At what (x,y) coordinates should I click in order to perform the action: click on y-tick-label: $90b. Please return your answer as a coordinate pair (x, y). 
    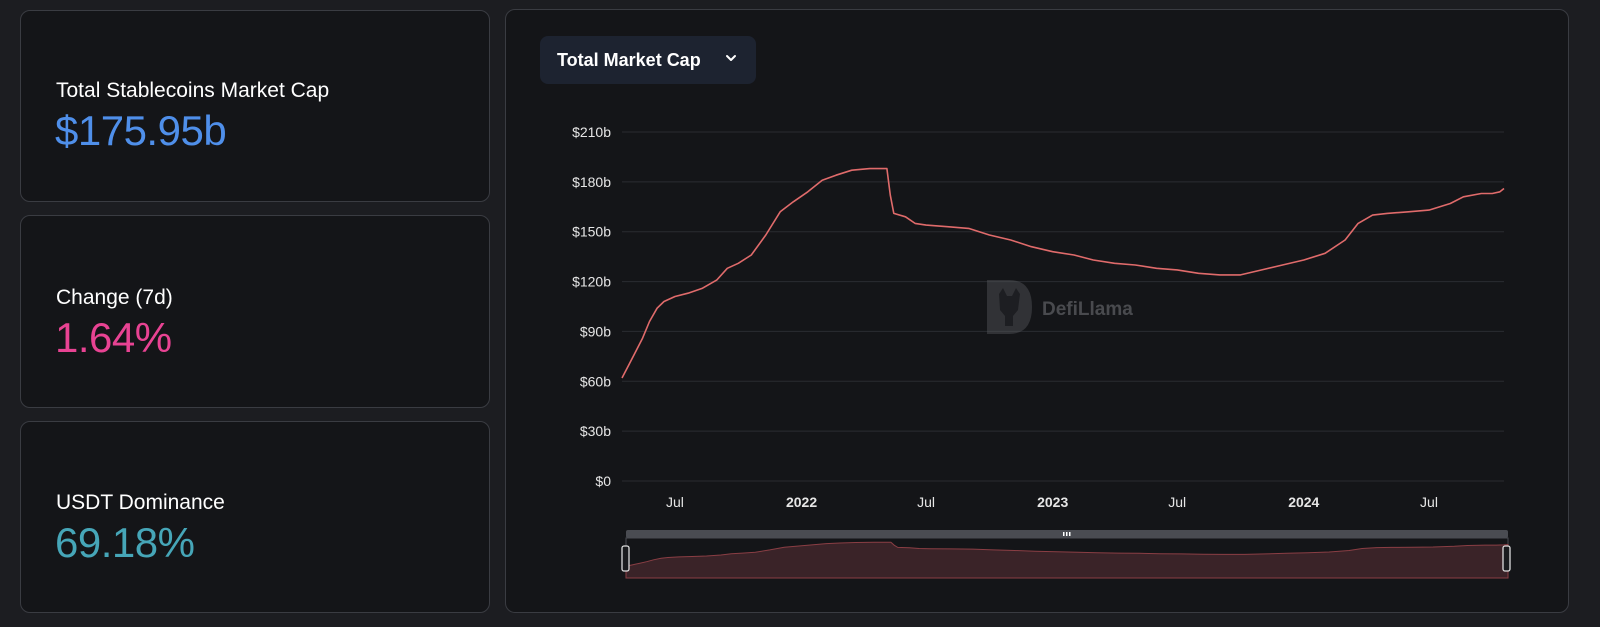
    Looking at the image, I should click on (595, 331).